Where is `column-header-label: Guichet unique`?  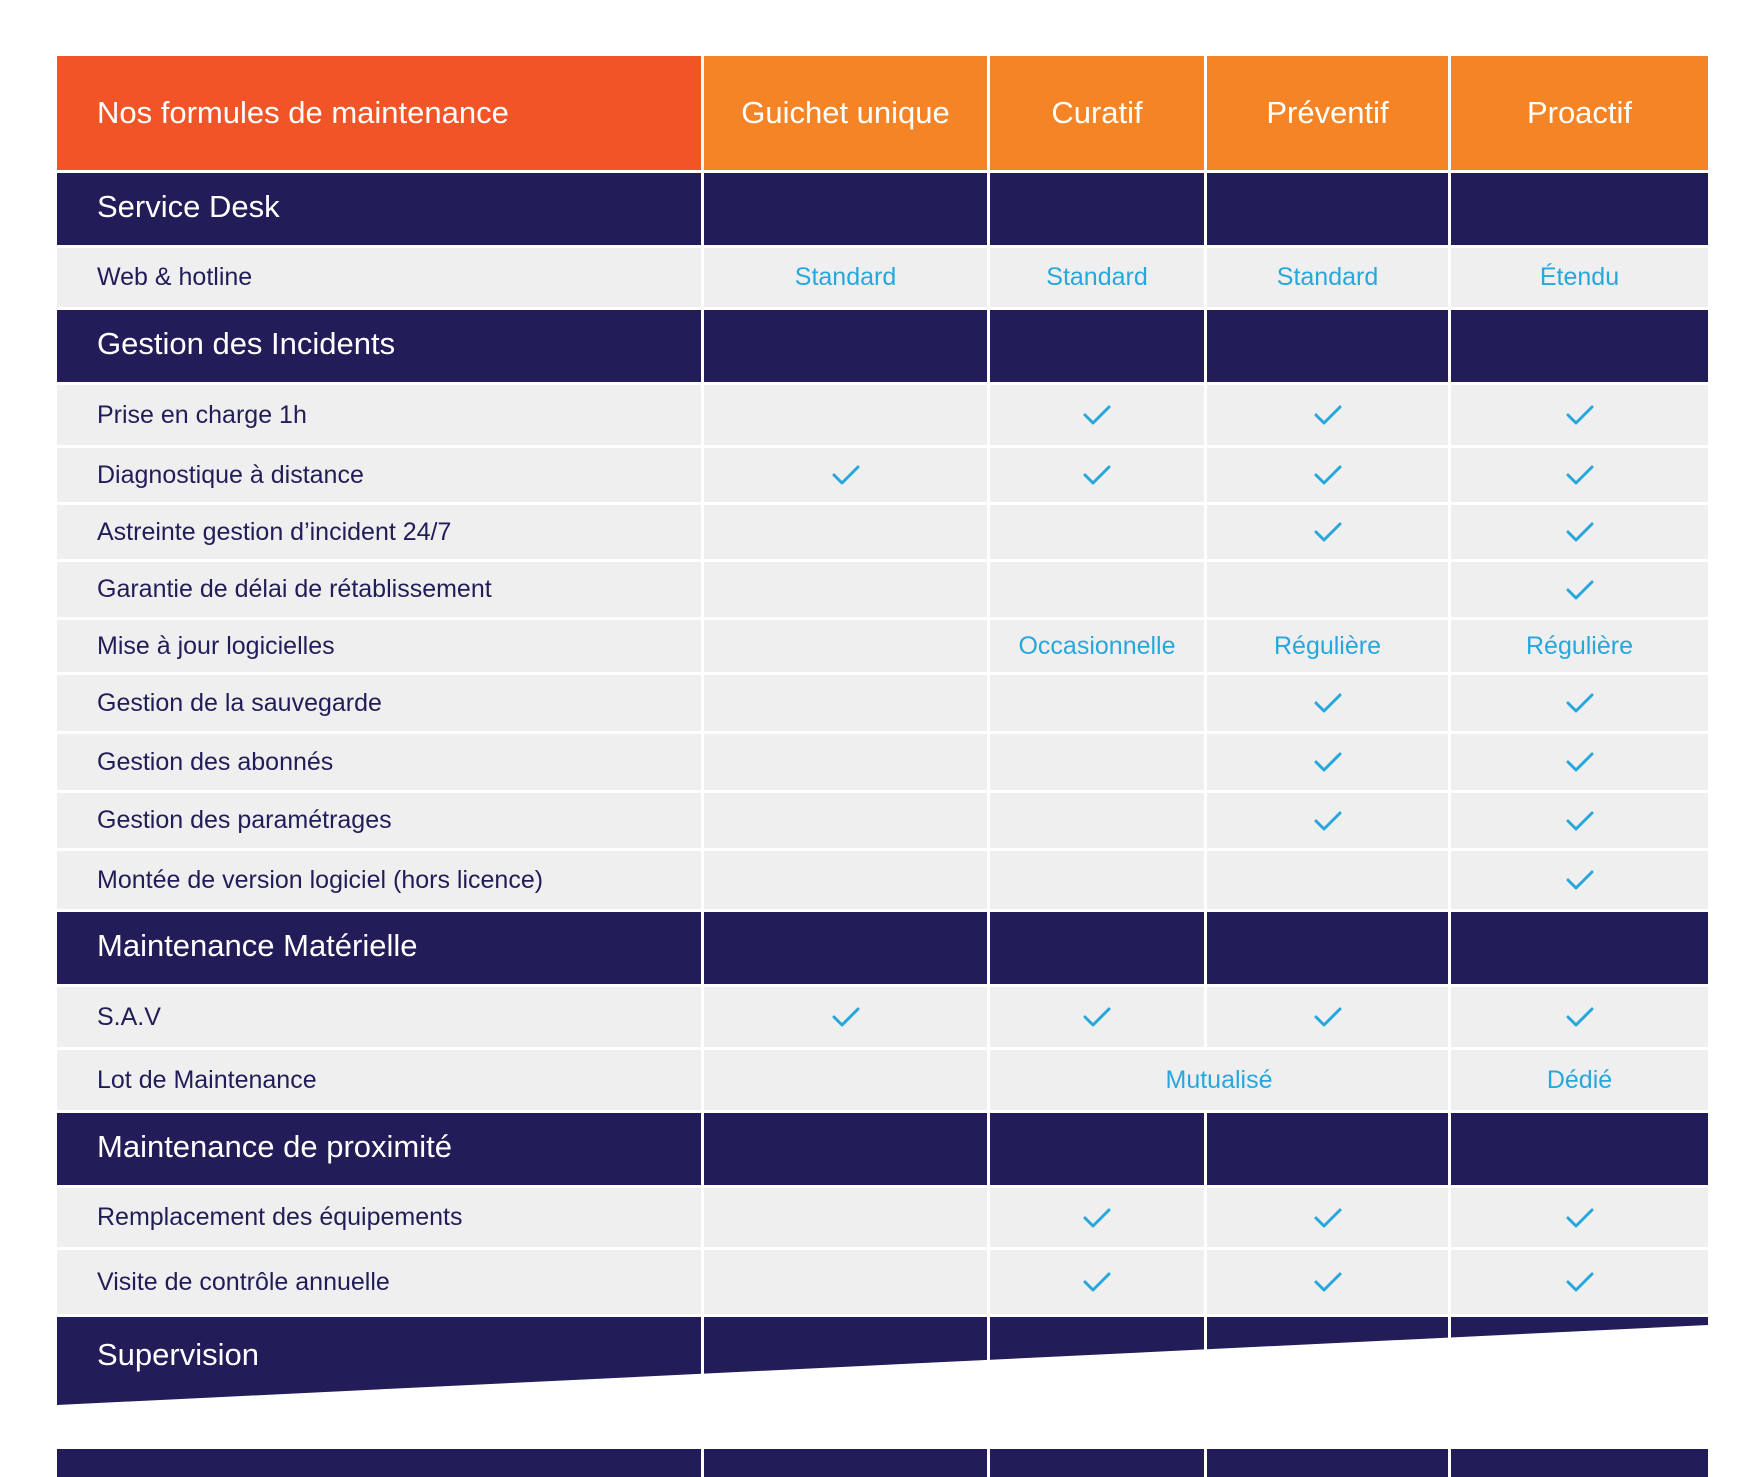 column-header-label: Guichet unique is located at coordinates (845, 112).